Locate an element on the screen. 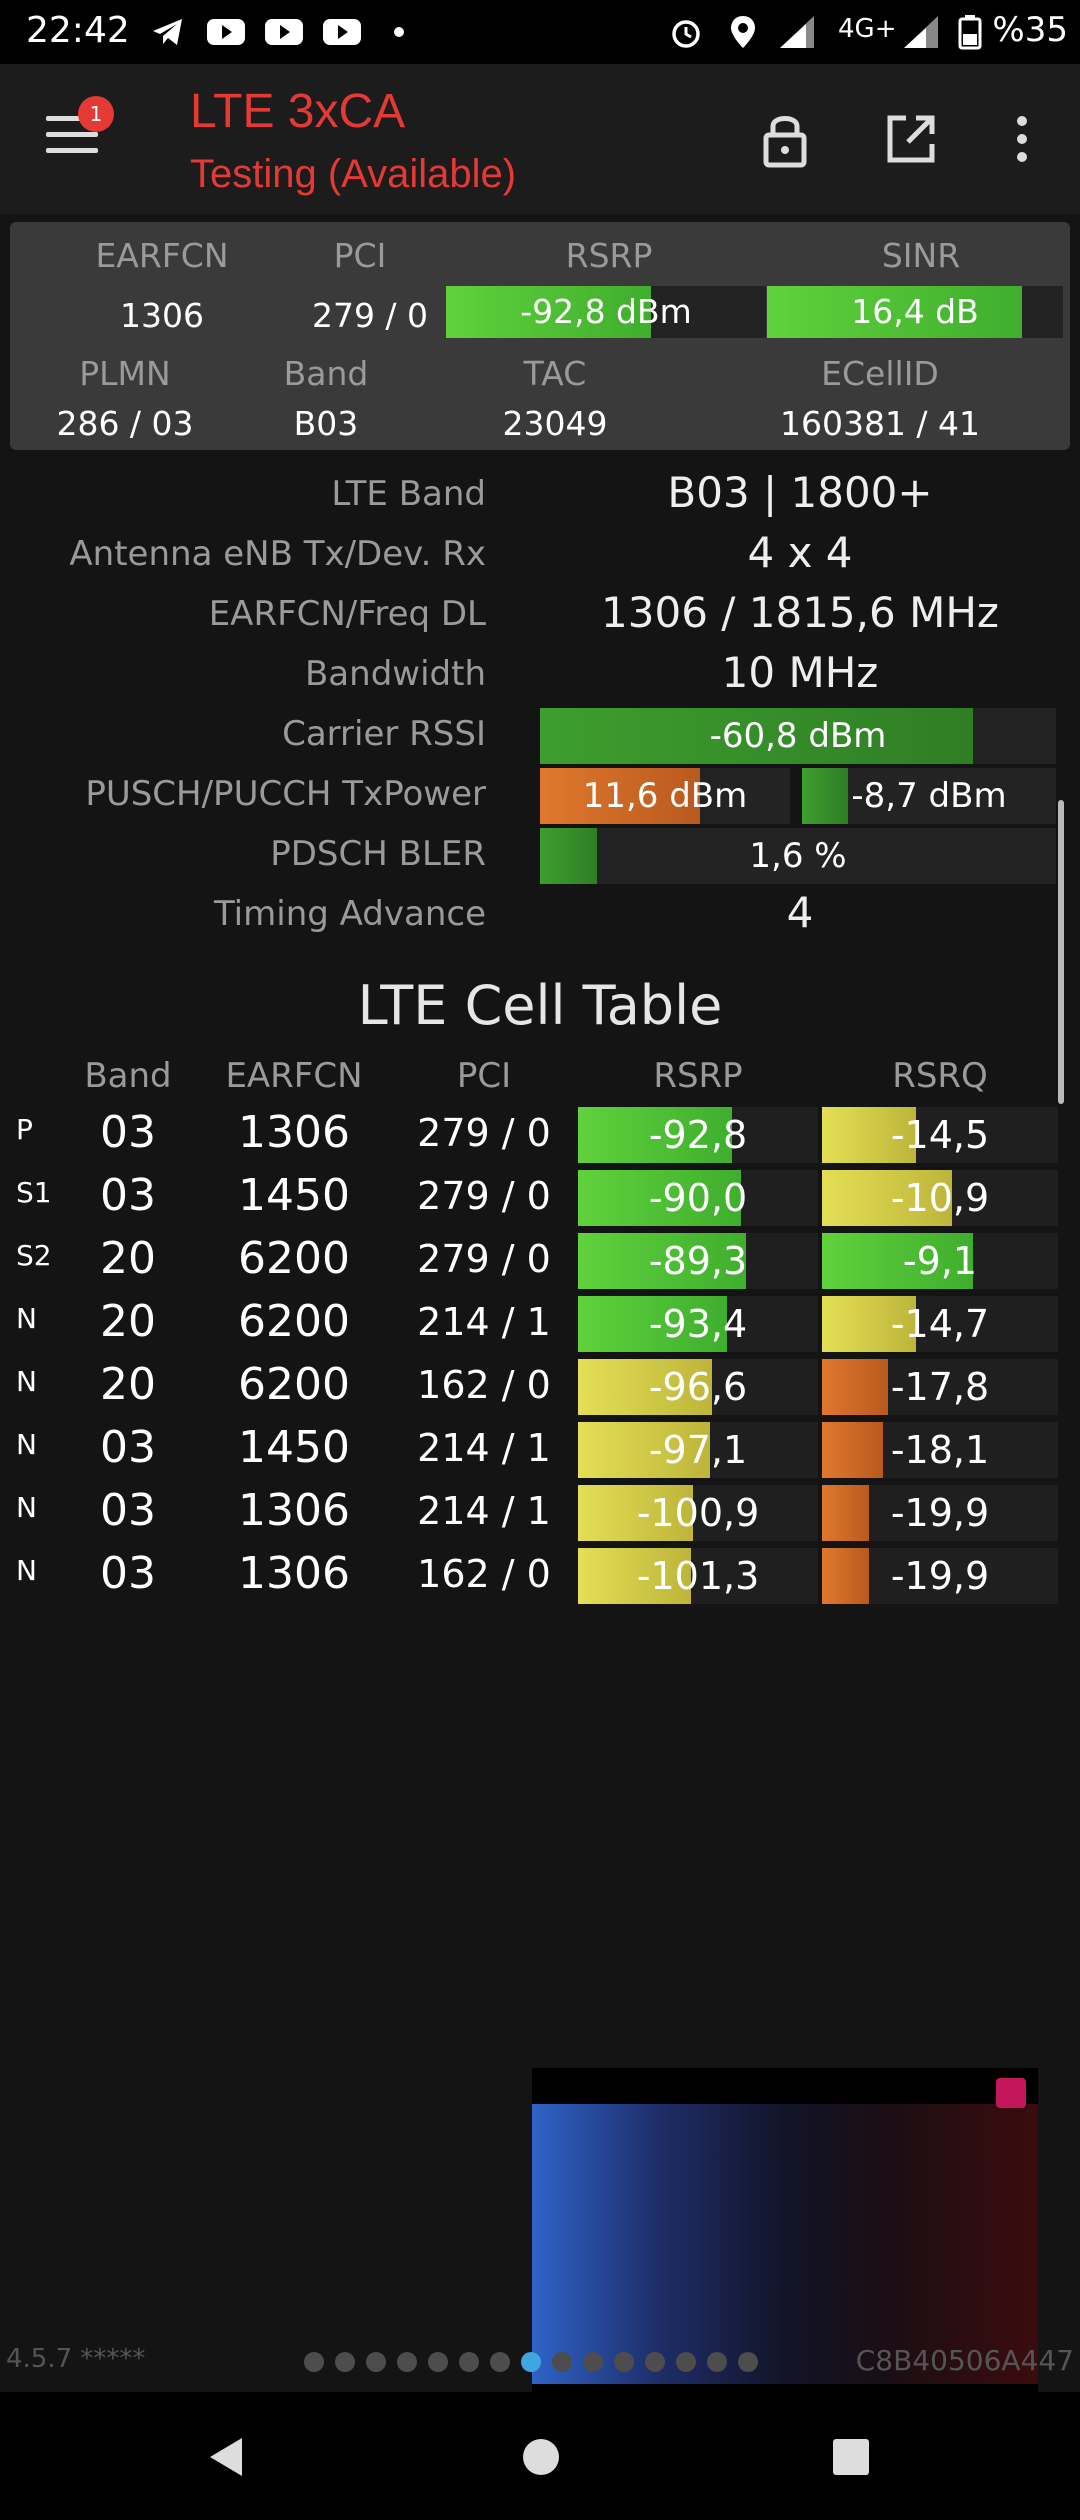 The image size is (1080, 2520). app-subtitle: Testing (Available) is located at coordinates (353, 174).